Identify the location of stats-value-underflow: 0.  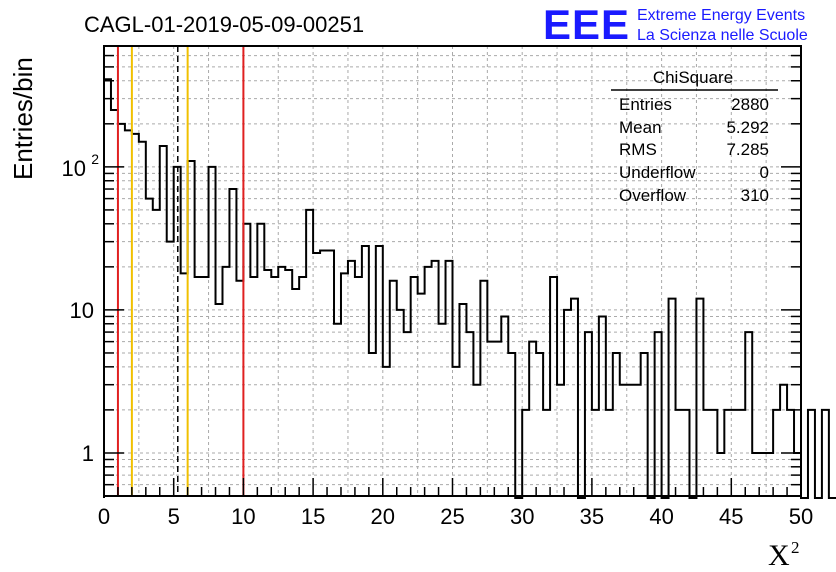
(764, 172).